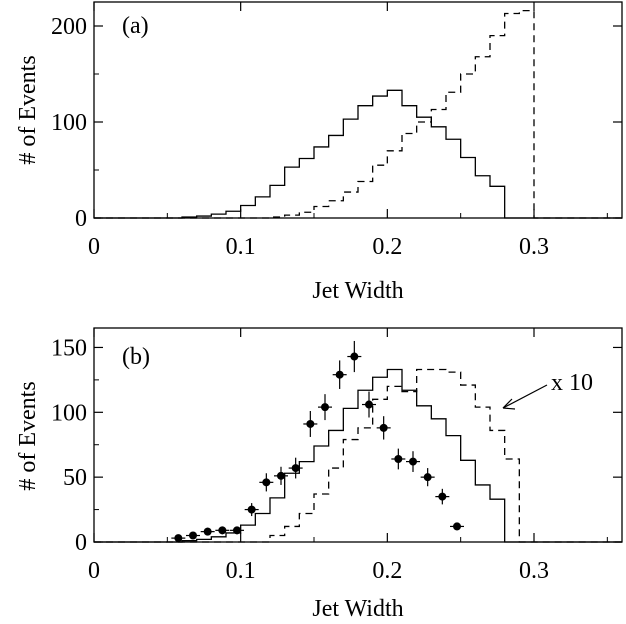  I want to click on y-tick-label: 50, so click(75, 478).